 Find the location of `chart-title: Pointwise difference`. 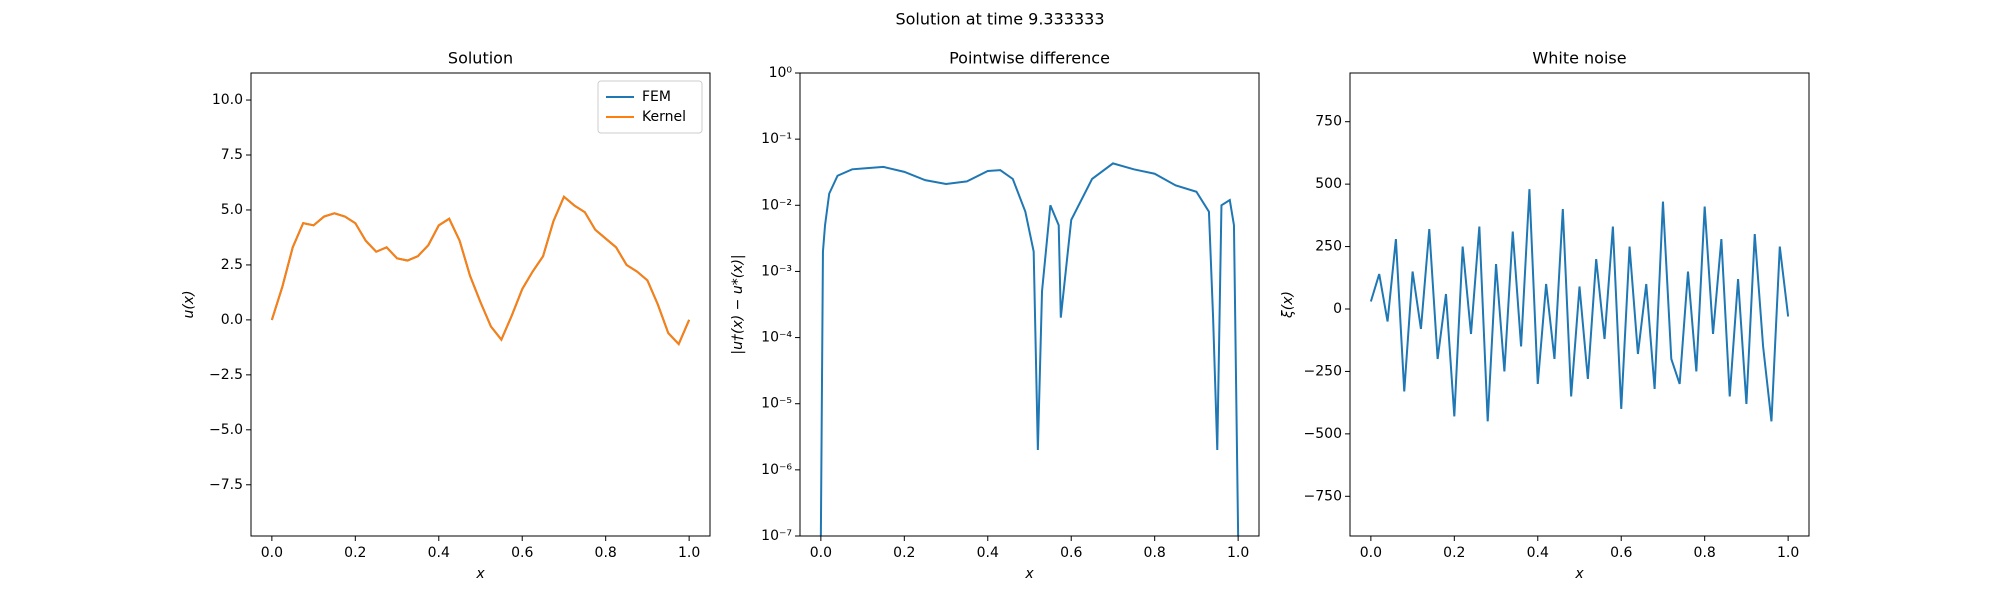

chart-title: Pointwise difference is located at coordinates (1029, 58).